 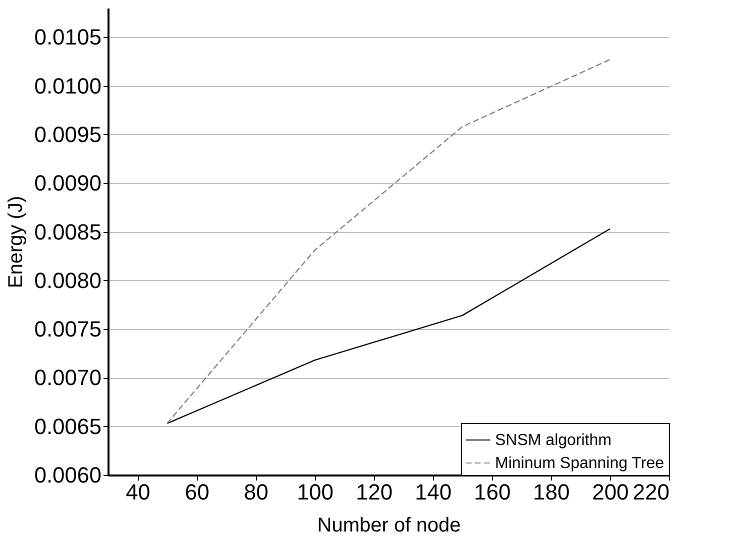 I want to click on x-tick-label: 160, so click(x=492, y=492).